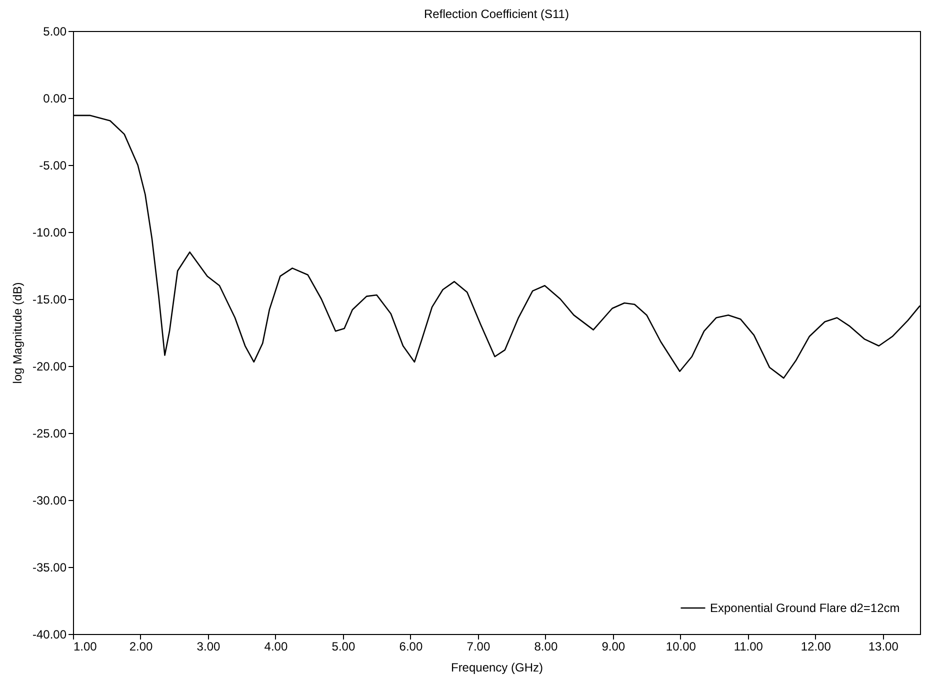 The height and width of the screenshot is (685, 931). What do you see at coordinates (496, 14) in the screenshot?
I see `chart-title: Reflection Coefficient (S11)` at bounding box center [496, 14].